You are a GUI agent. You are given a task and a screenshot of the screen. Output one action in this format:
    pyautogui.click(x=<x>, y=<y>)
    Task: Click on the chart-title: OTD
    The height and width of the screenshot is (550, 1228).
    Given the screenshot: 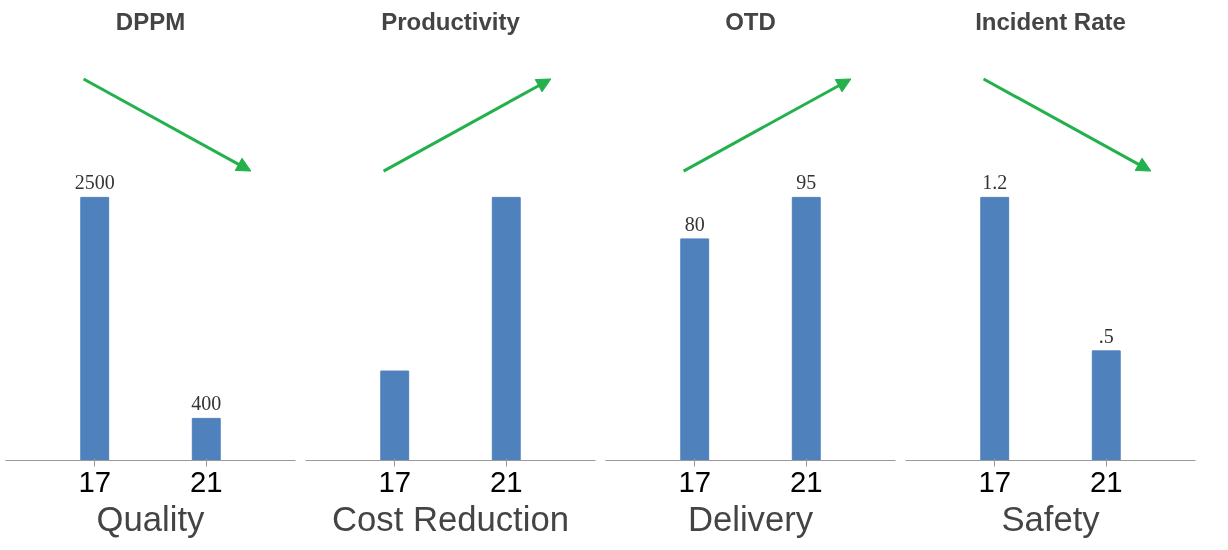 What is the action you would take?
    pyautogui.click(x=750, y=21)
    